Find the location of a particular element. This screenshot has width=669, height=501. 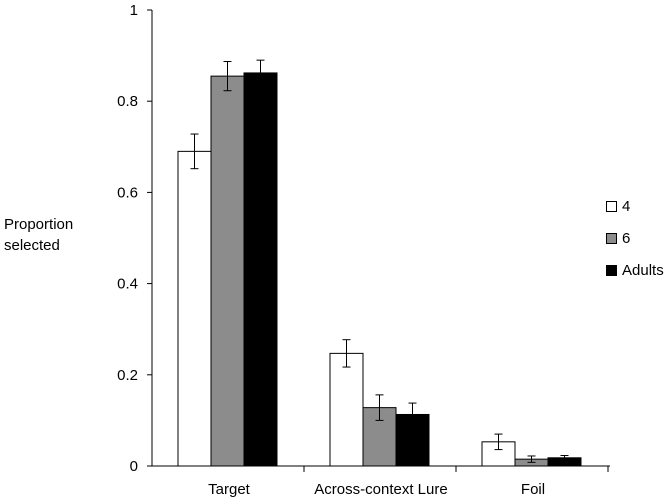

y-tick-label: 0.6 is located at coordinates (127, 192).